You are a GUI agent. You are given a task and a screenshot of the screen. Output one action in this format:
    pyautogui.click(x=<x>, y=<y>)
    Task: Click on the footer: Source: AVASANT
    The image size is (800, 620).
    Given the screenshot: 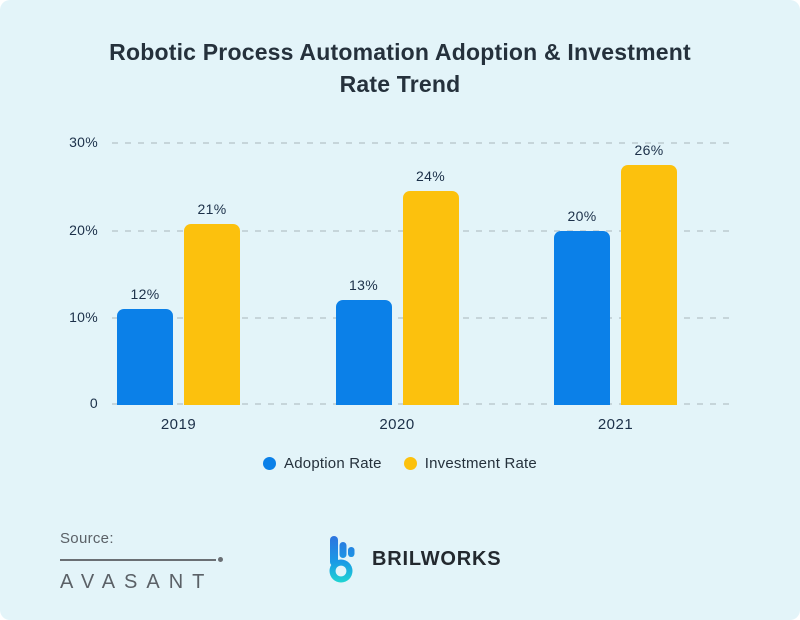 What is the action you would take?
    pyautogui.click(x=280, y=562)
    